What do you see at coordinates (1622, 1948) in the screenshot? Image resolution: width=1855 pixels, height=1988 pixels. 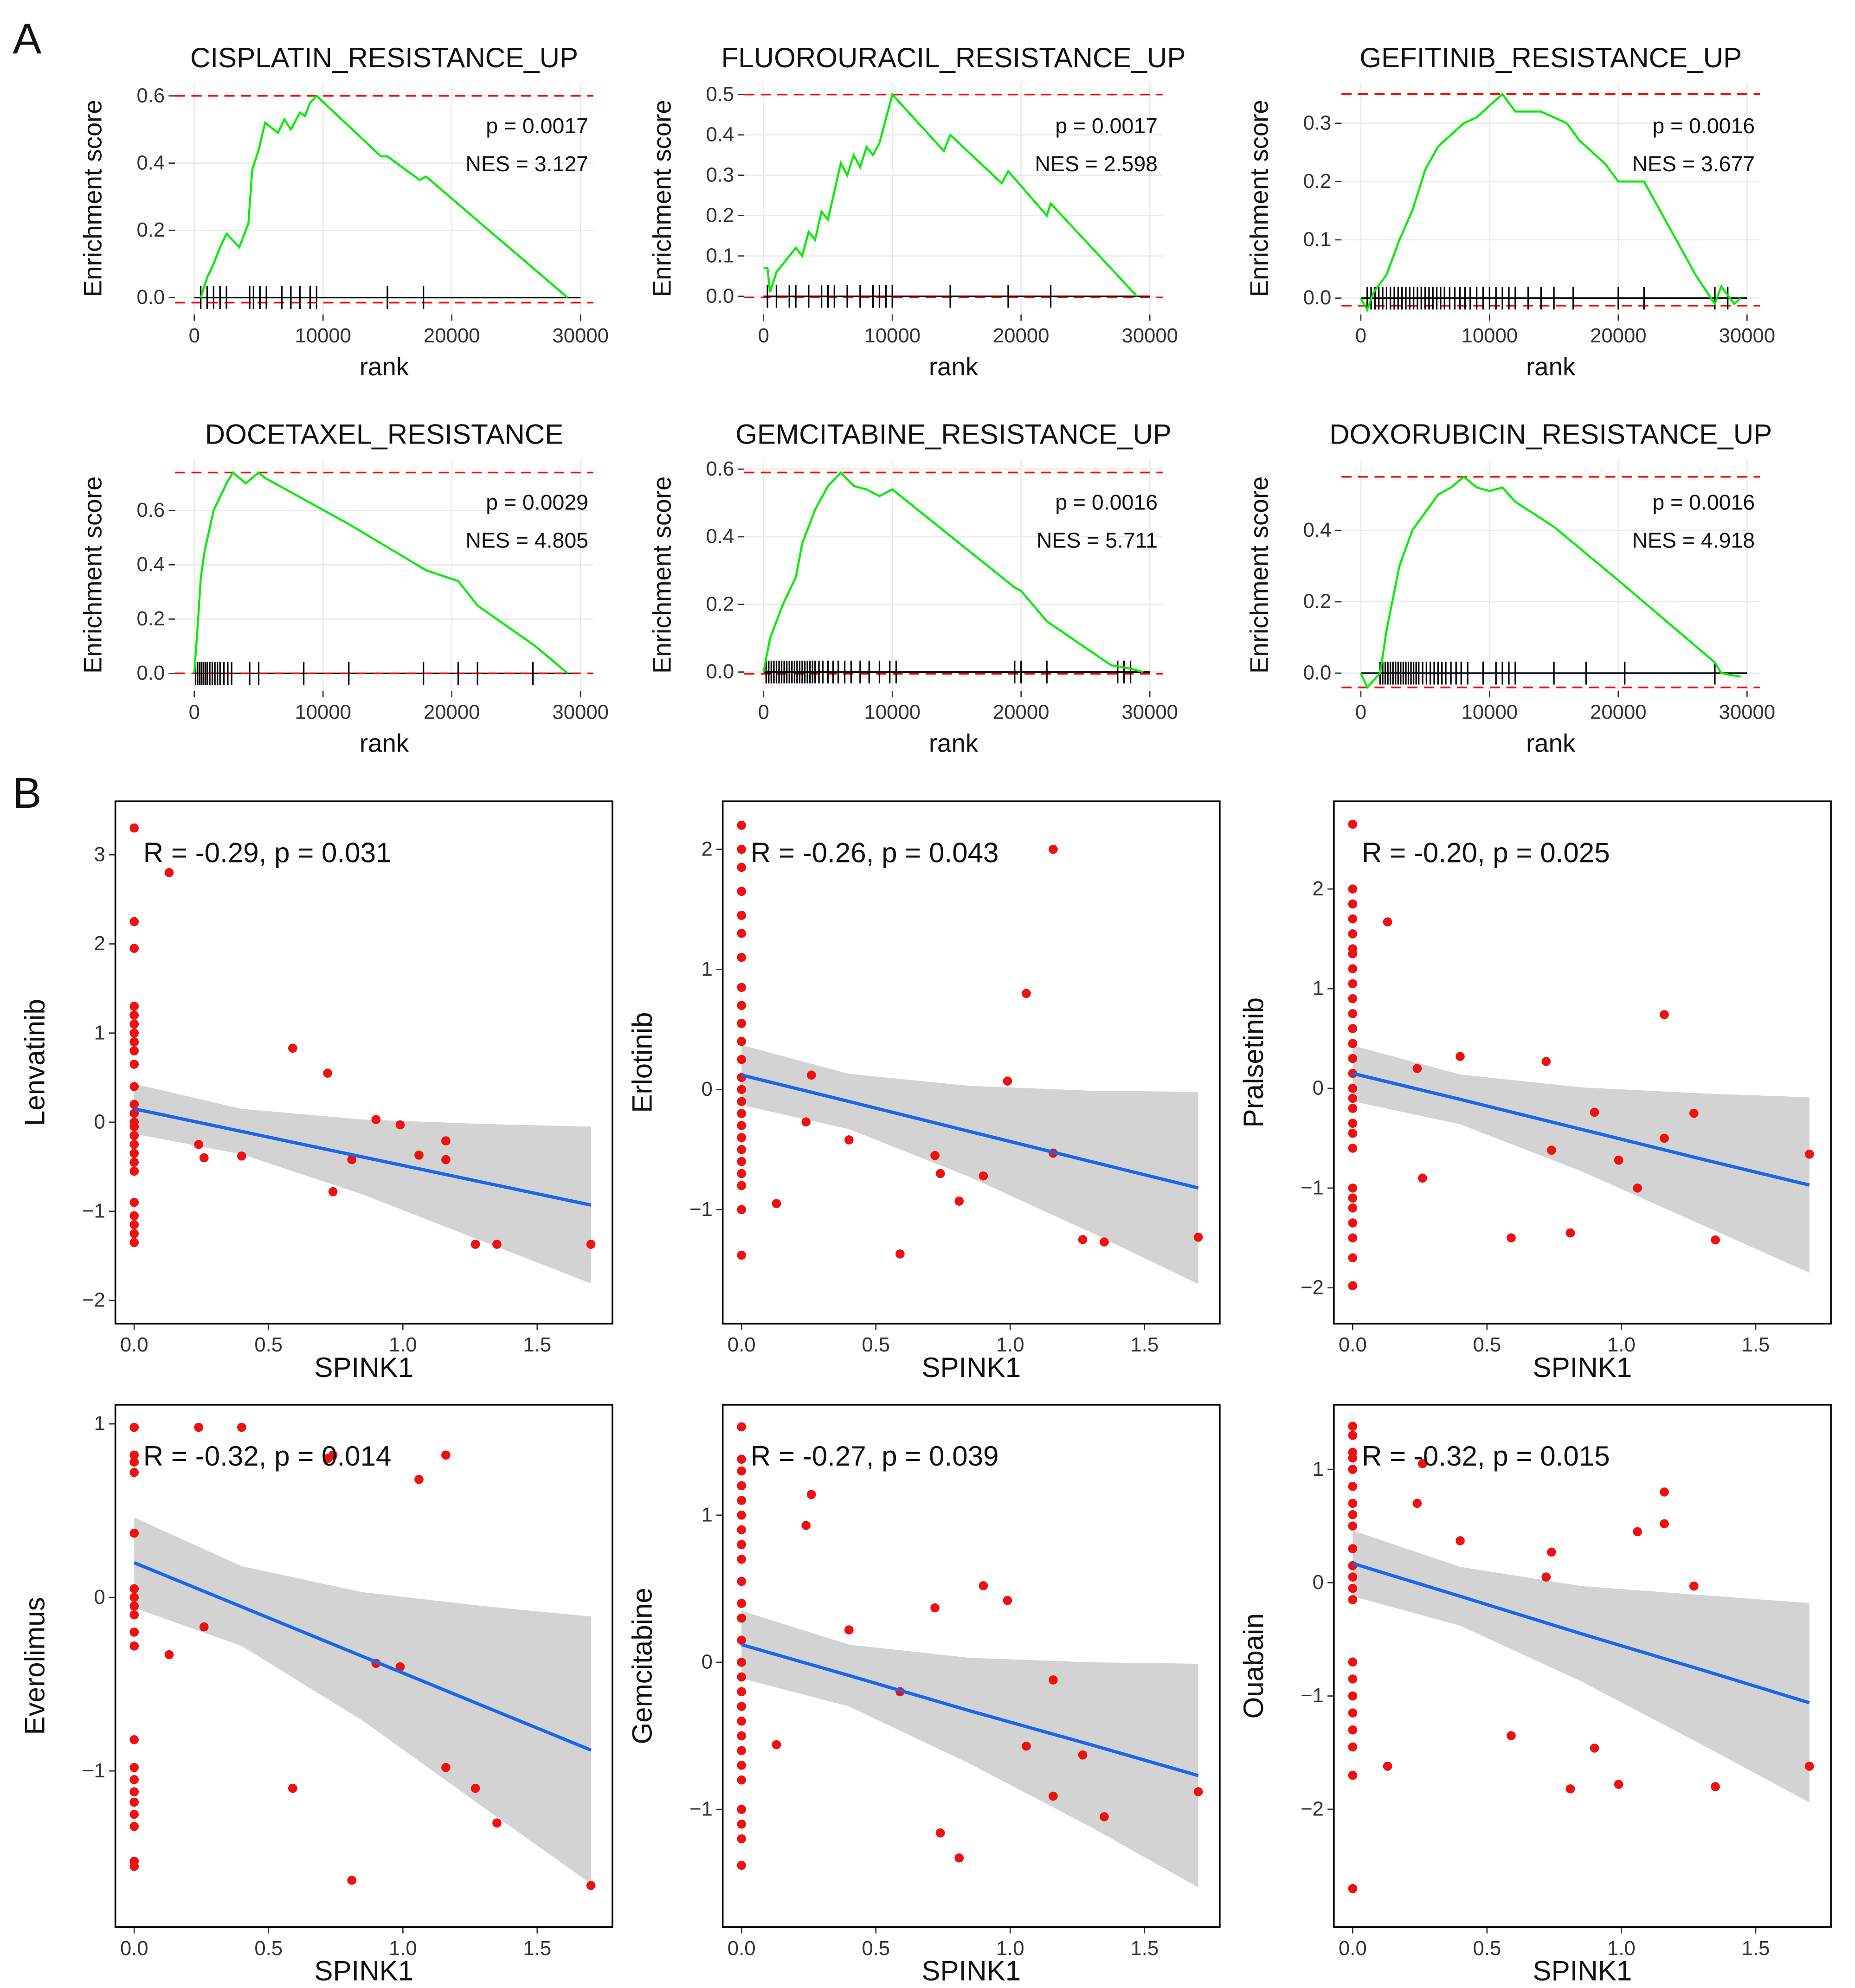 I see `x-tick-label: 1.0` at bounding box center [1622, 1948].